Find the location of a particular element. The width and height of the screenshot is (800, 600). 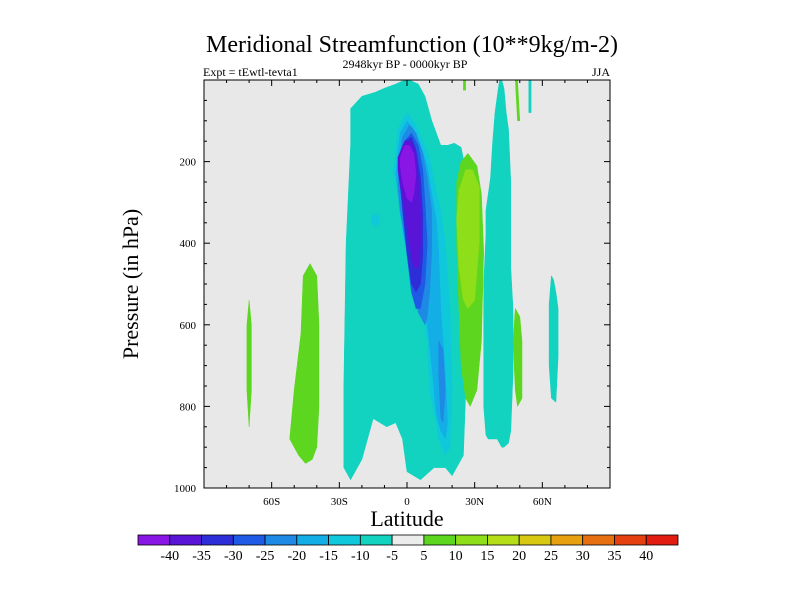

colorbar-label: 15 is located at coordinates (487, 556).